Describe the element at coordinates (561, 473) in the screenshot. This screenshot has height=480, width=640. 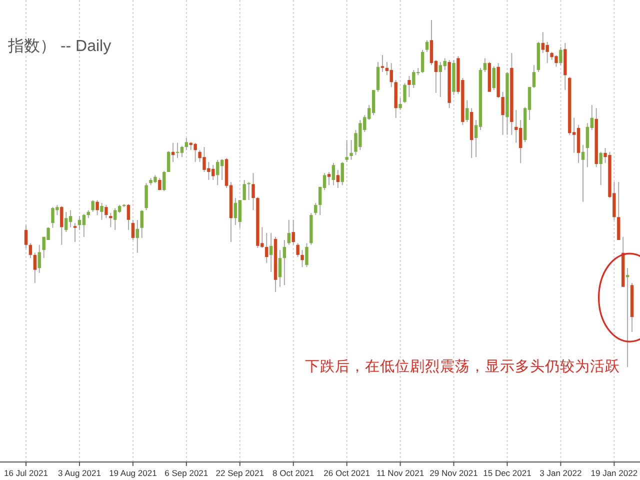
I see `x-tick-label: 3 Jan 2022` at that location.